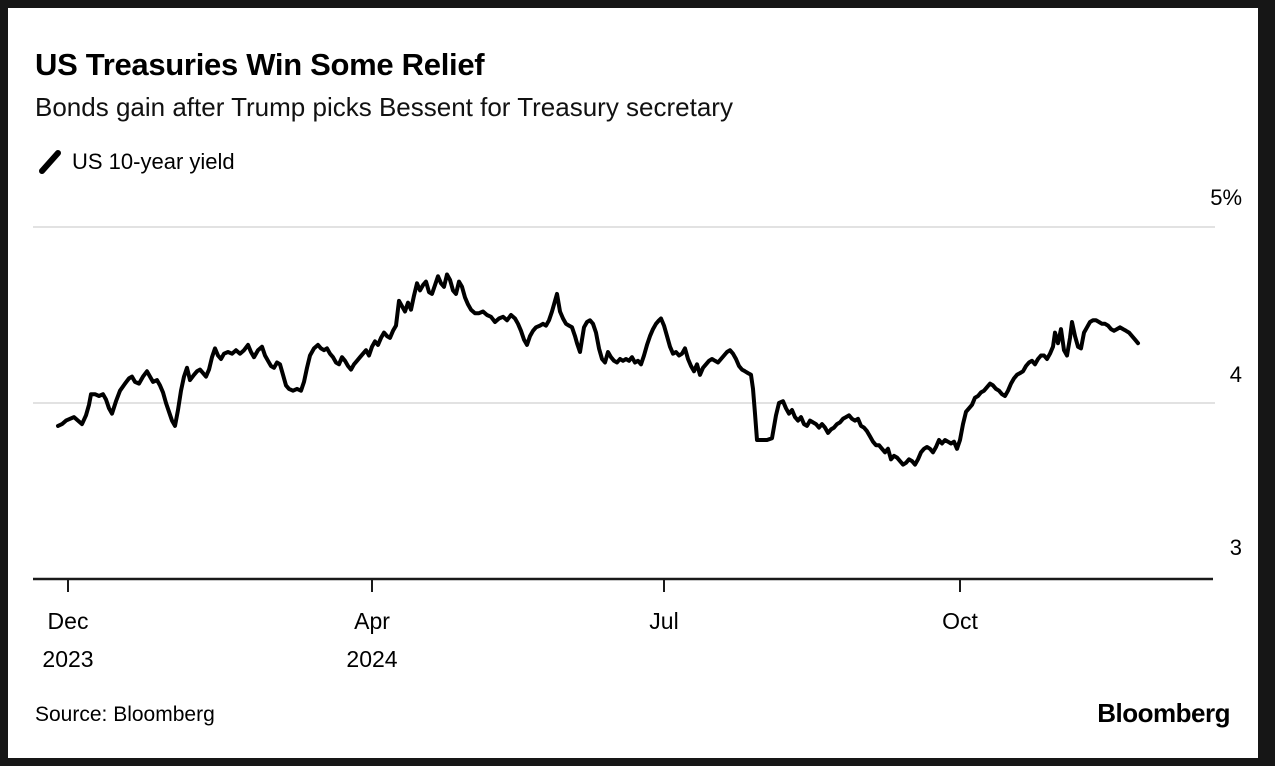 The width and height of the screenshot is (1275, 766). I want to click on legend: US 10-year yield, so click(136, 162).